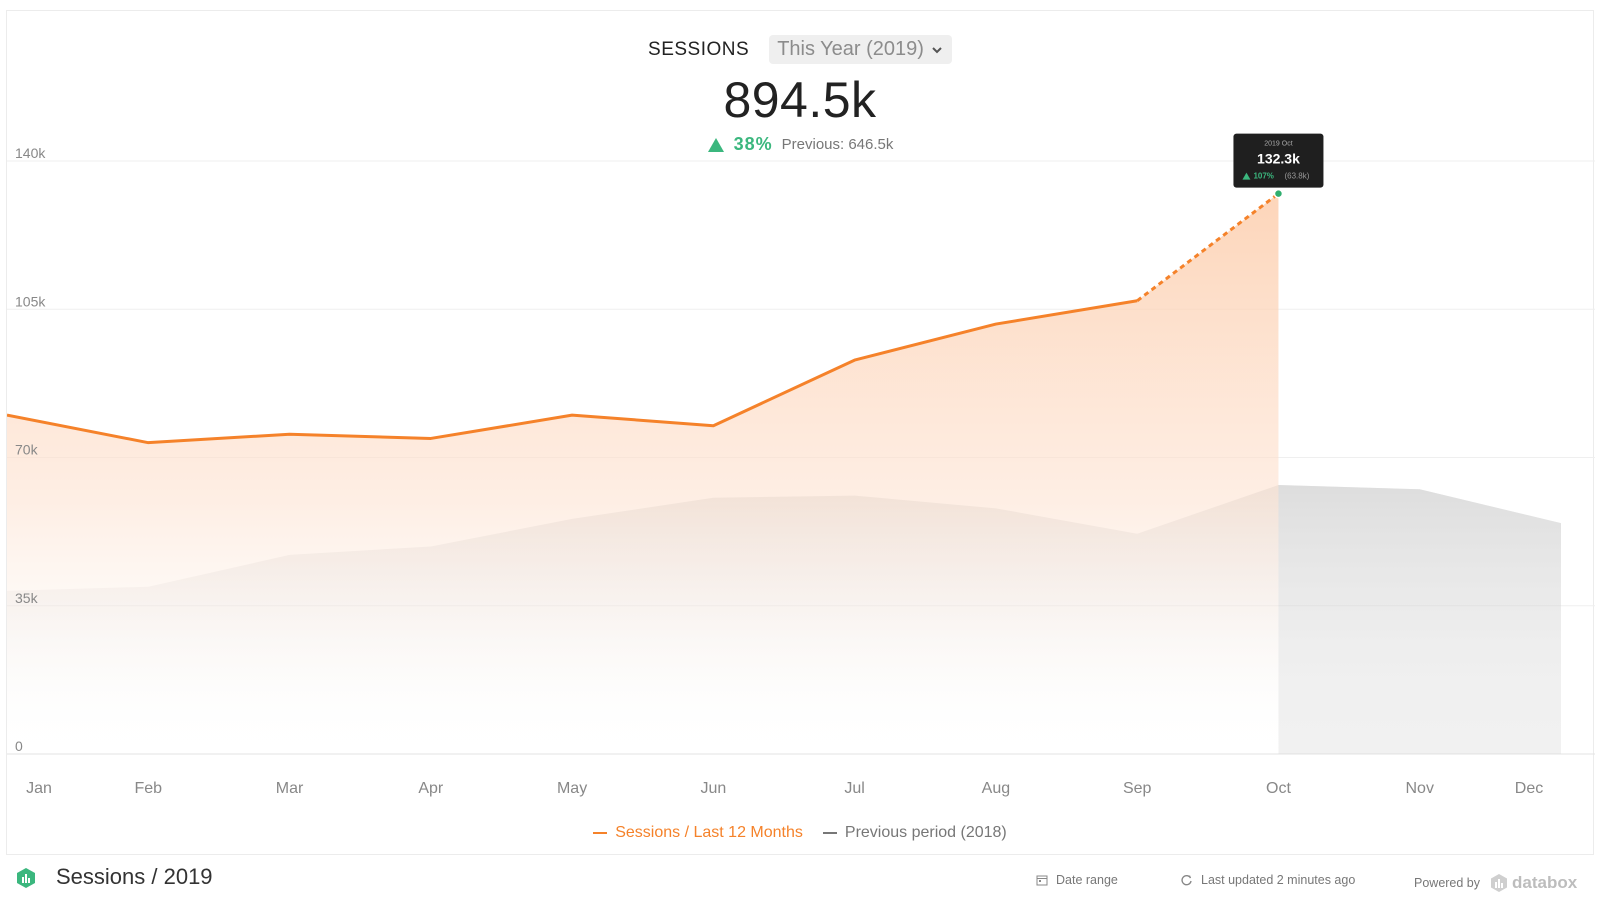 The width and height of the screenshot is (1600, 922). I want to click on legend-item-previous: Previous period (2018), so click(914, 833).